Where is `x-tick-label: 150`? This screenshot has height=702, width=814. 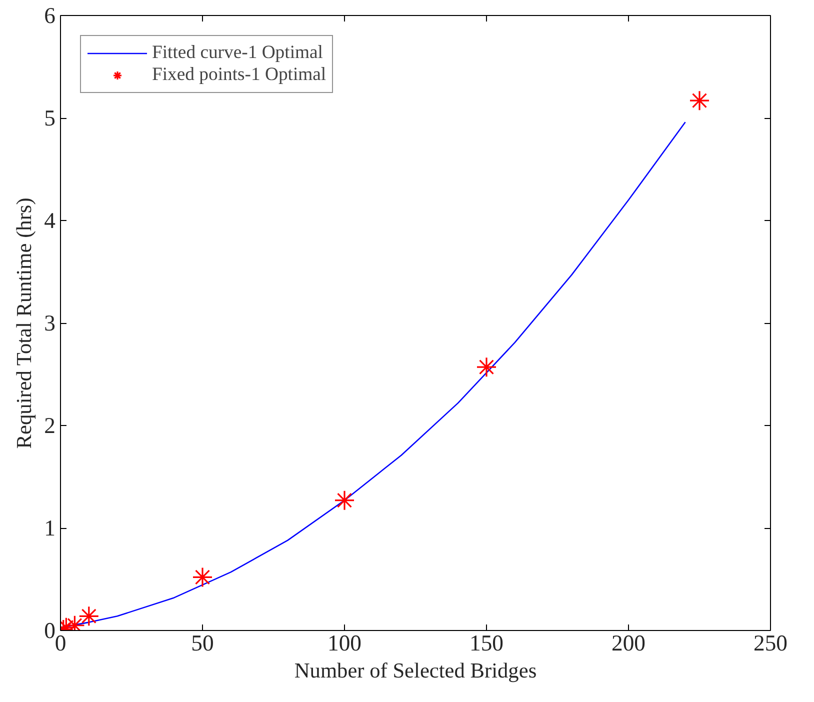
x-tick-label: 150 is located at coordinates (487, 643).